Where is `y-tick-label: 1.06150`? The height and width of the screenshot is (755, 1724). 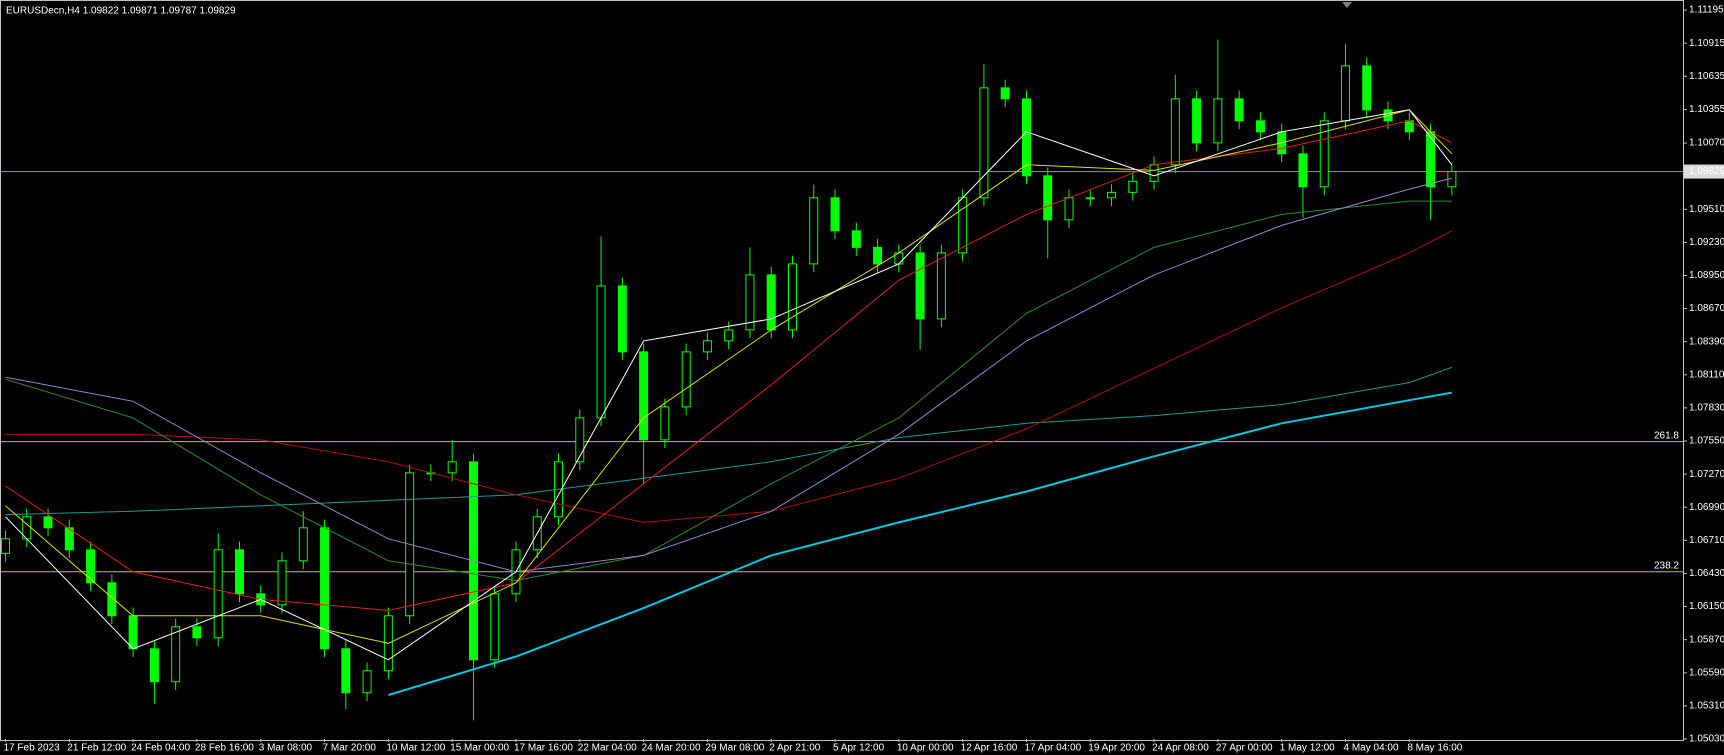 y-tick-label: 1.06150 is located at coordinates (1706, 606).